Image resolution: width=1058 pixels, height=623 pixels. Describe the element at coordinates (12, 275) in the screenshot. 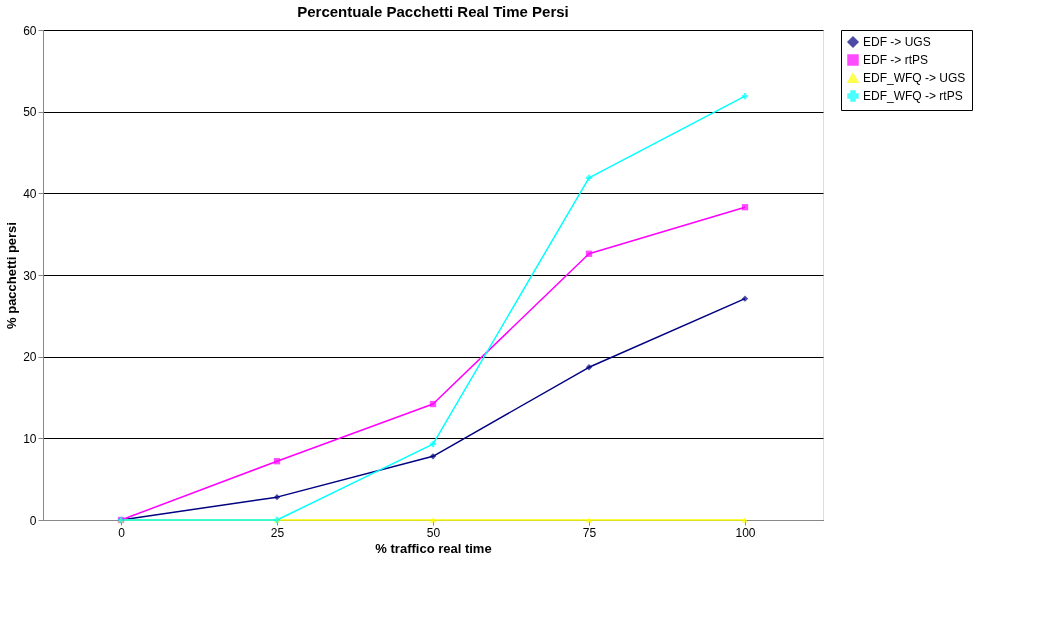

I see `y-axis-title: % pacchetti persi` at that location.